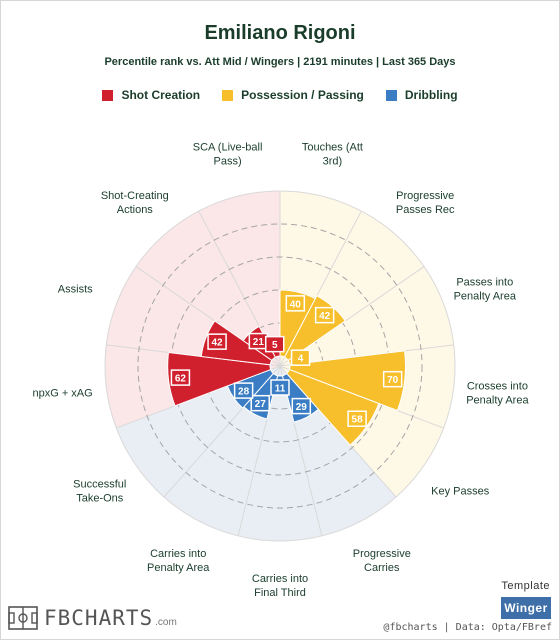  I want to click on value-label-successful-take-ons: 28, so click(244, 392).